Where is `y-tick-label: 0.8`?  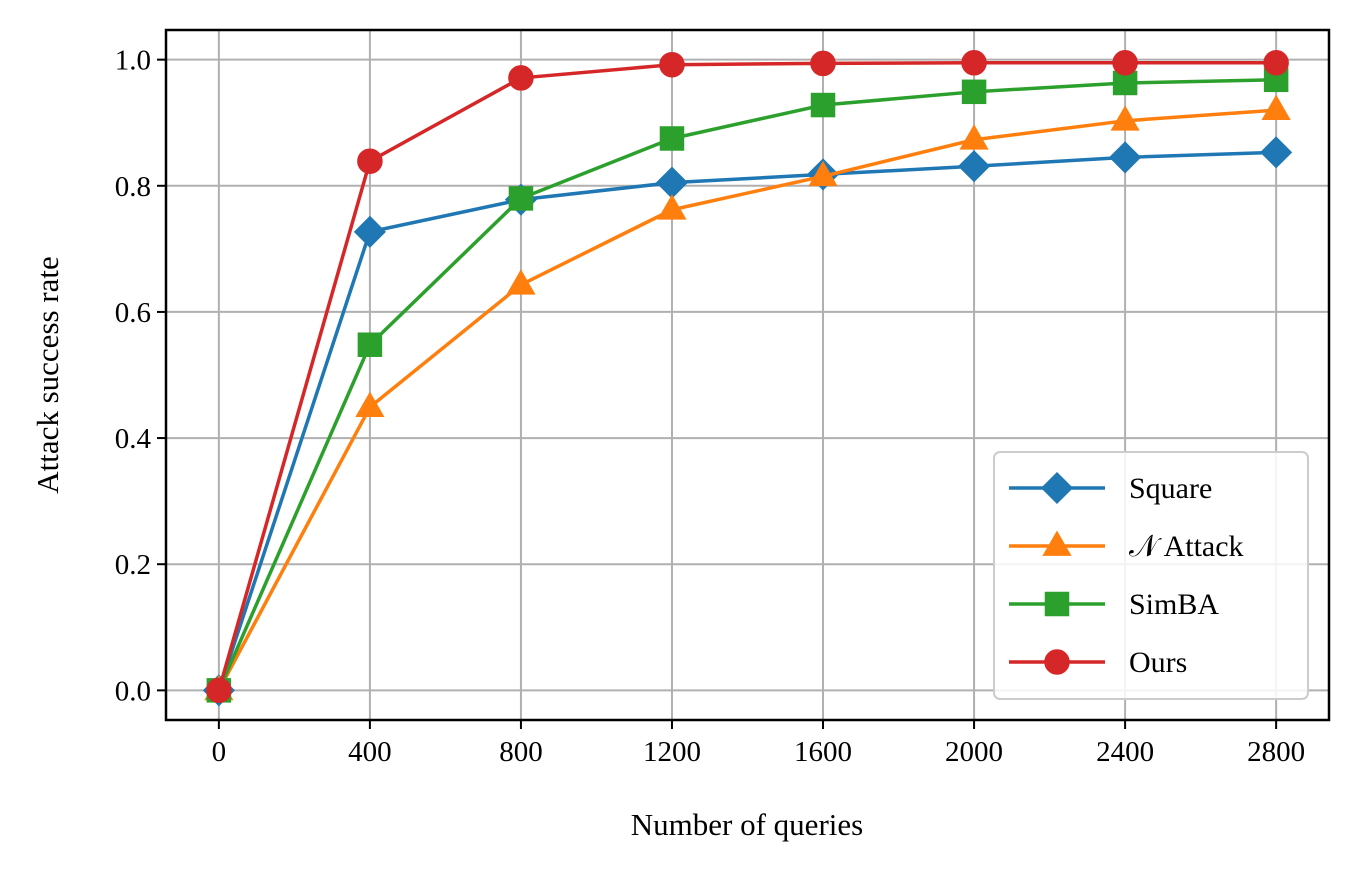 y-tick-label: 0.8 is located at coordinates (133, 187).